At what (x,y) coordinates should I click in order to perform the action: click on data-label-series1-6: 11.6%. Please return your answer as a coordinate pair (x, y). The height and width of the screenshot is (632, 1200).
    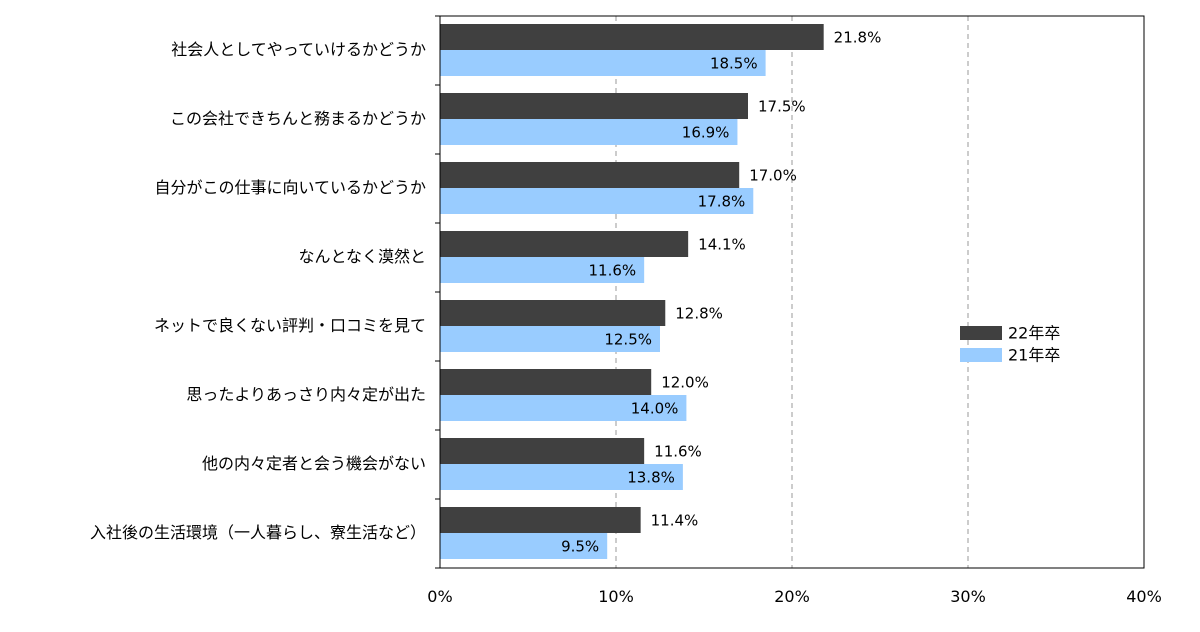
    Looking at the image, I should click on (678, 452).